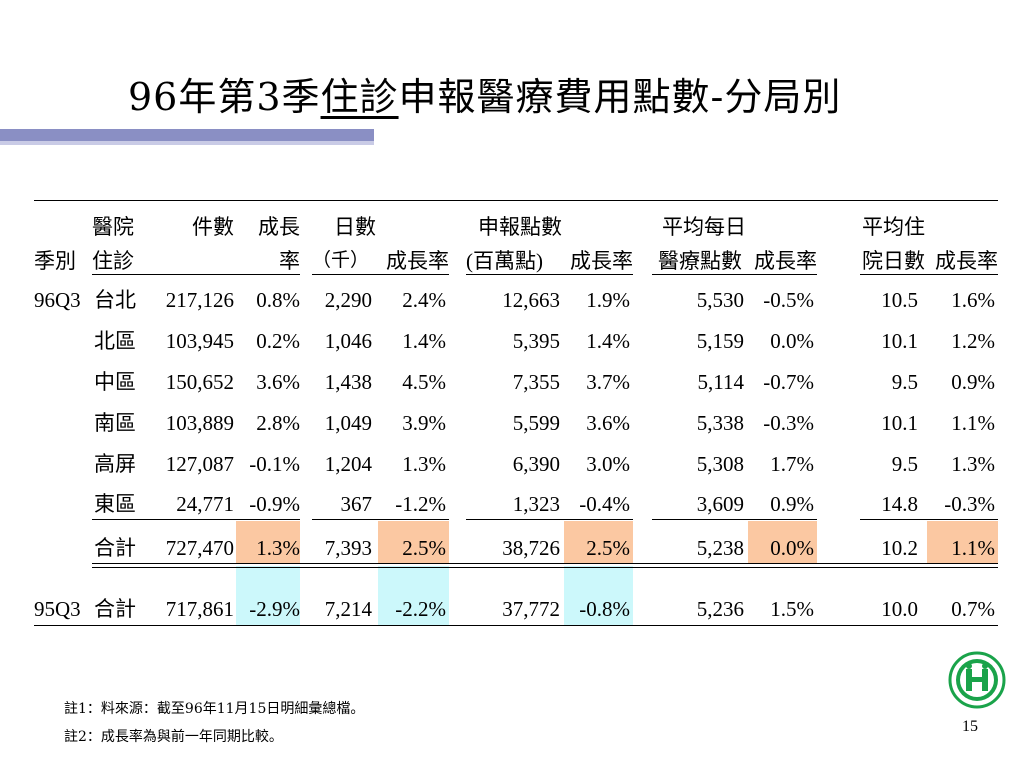 The image size is (1024, 768). What do you see at coordinates (115, 382) in the screenshot?
I see `branch-name: 中區` at bounding box center [115, 382].